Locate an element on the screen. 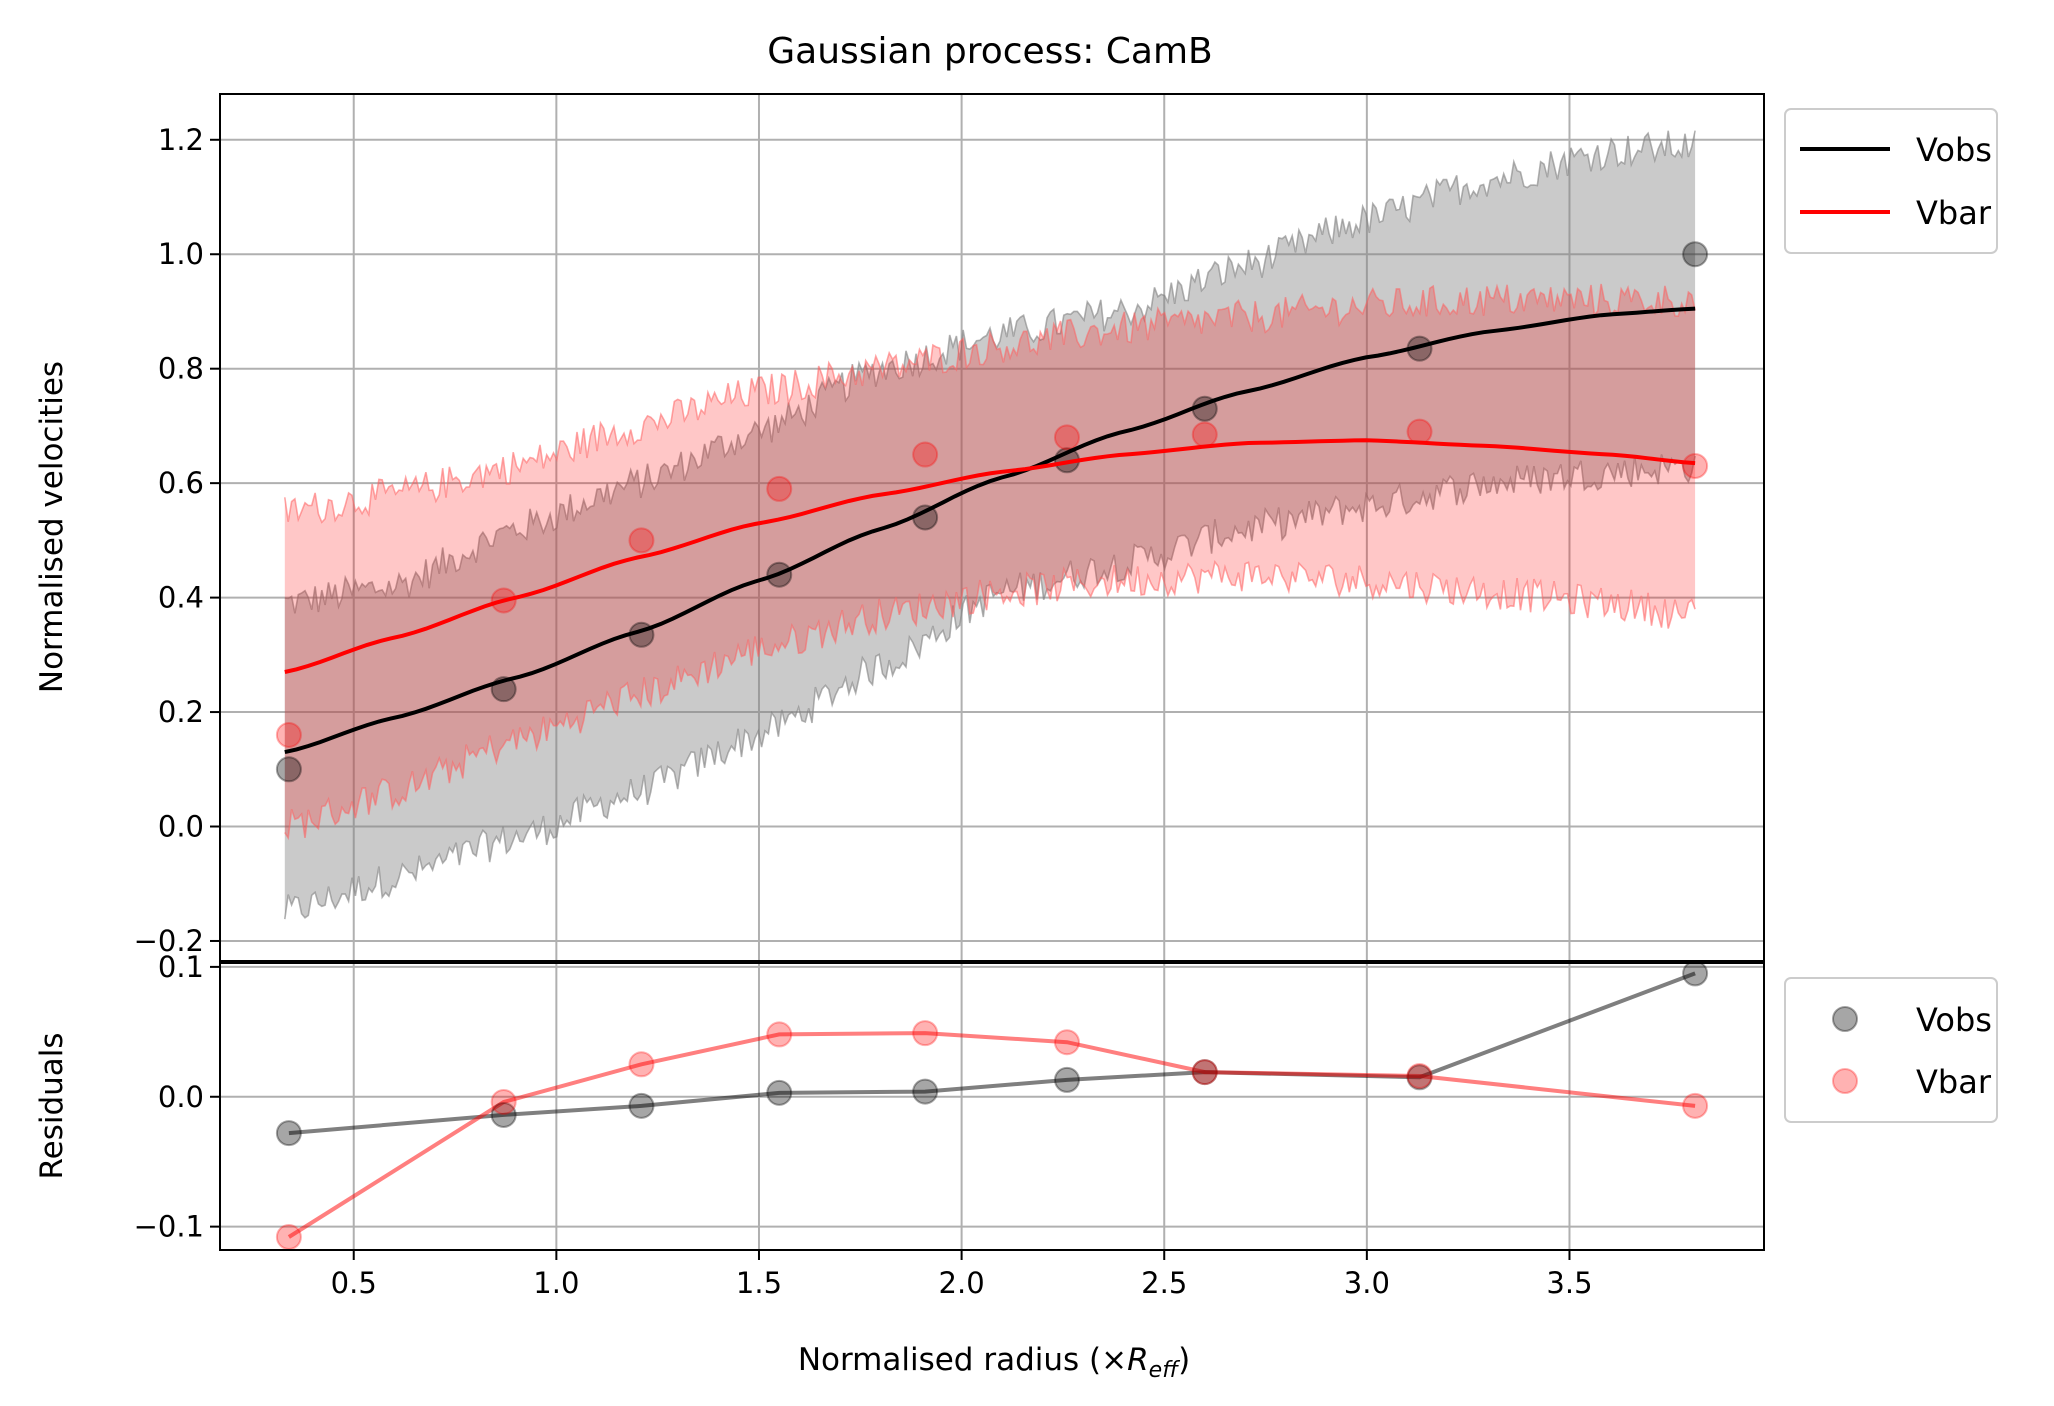 Image resolution: width=2054 pixels, height=1406 pixels. x-axis-label-close: ) is located at coordinates (1184, 1360).